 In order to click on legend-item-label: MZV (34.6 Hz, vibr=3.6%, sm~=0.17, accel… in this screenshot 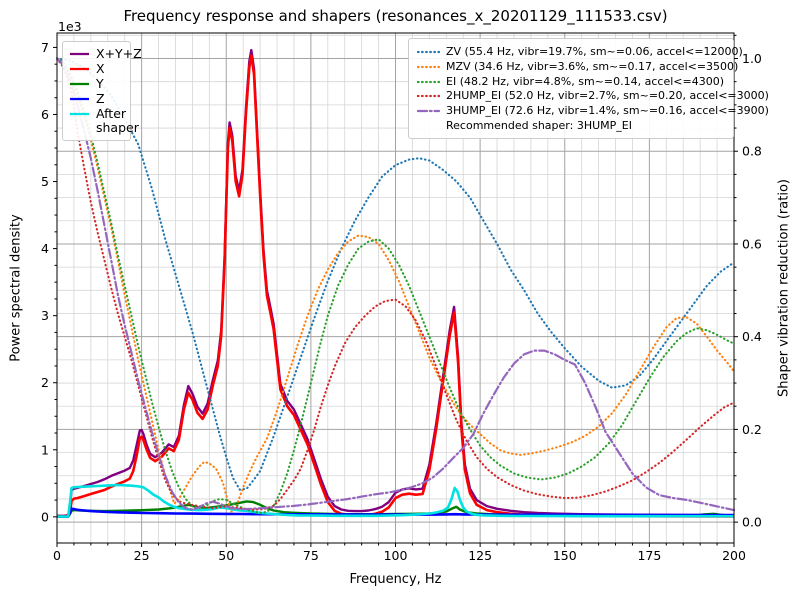, I will do `click(592, 66)`.